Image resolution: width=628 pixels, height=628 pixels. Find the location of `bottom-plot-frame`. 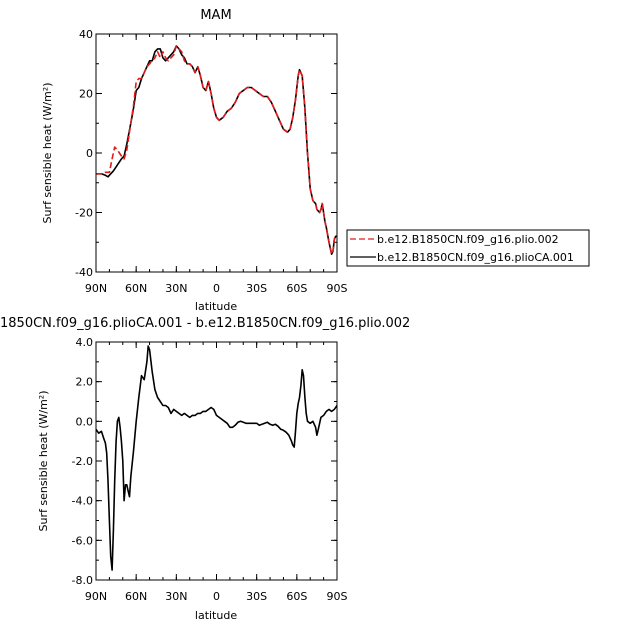

bottom-plot-frame is located at coordinates (216, 461).